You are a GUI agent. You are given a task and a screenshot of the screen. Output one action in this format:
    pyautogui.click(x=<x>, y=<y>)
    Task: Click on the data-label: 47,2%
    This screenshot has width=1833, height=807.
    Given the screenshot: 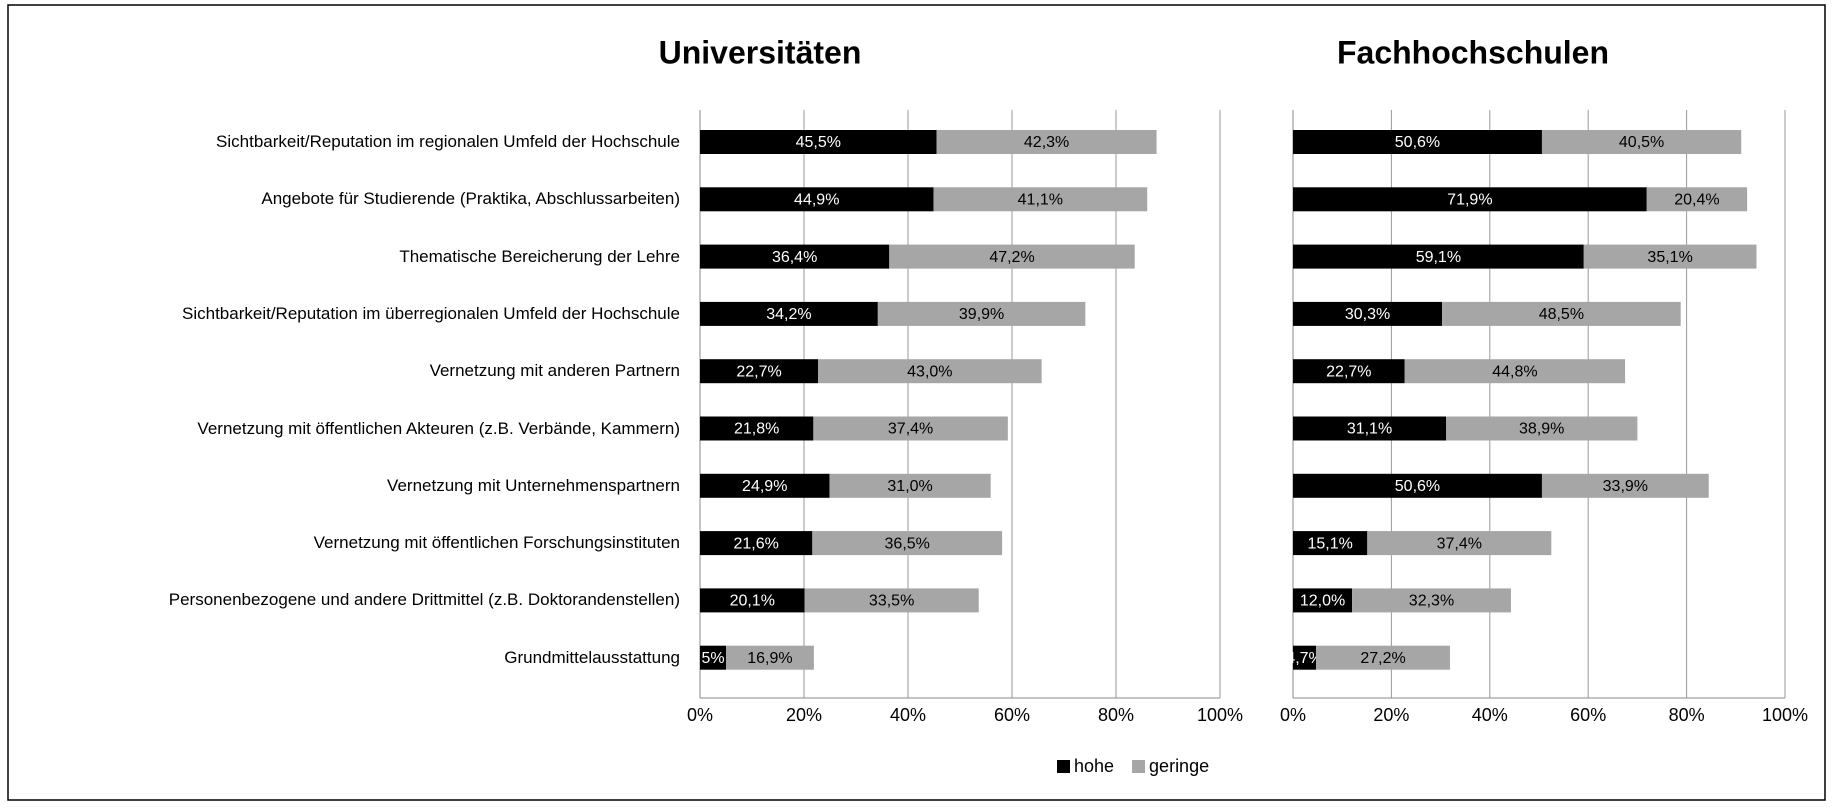 What is the action you would take?
    pyautogui.click(x=1011, y=257)
    